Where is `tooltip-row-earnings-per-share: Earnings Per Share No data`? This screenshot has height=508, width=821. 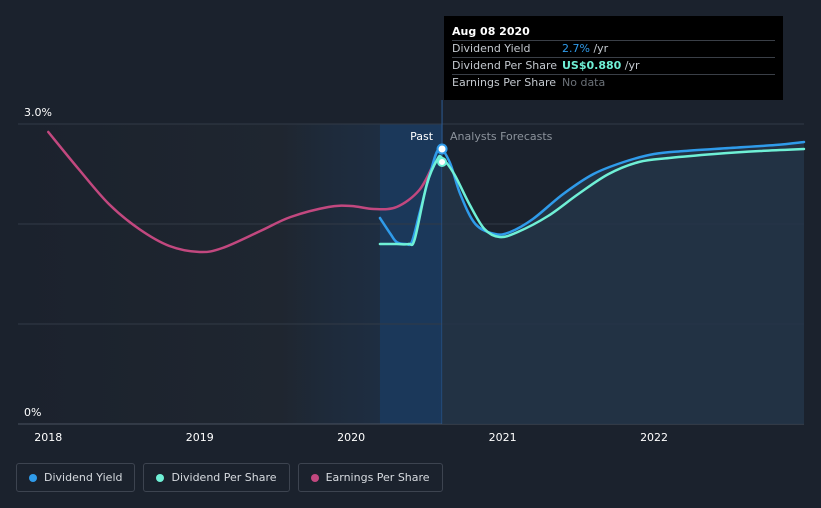 tooltip-row-earnings-per-share: Earnings Per Share No data is located at coordinates (613, 82).